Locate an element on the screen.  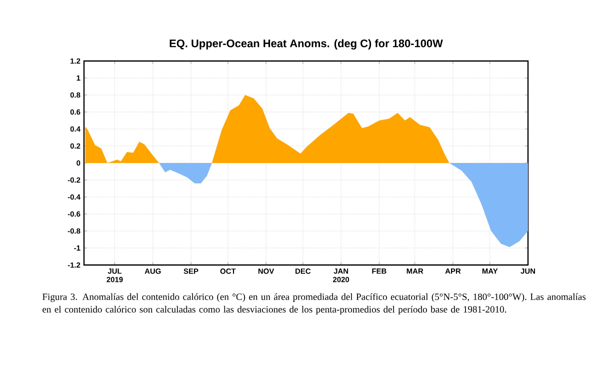
chart-title: EQ. Upper-Ocean Heat Anoms. (deg C) for 180-100W is located at coordinates (306, 44).